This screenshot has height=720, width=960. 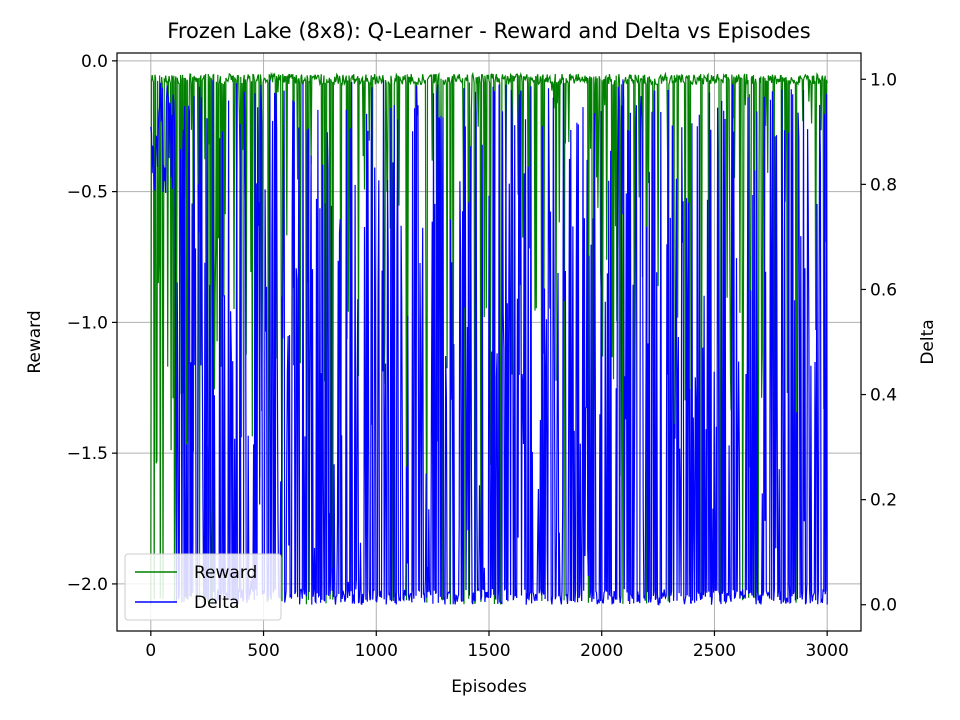 I want to click on legend-box, so click(x=203, y=587).